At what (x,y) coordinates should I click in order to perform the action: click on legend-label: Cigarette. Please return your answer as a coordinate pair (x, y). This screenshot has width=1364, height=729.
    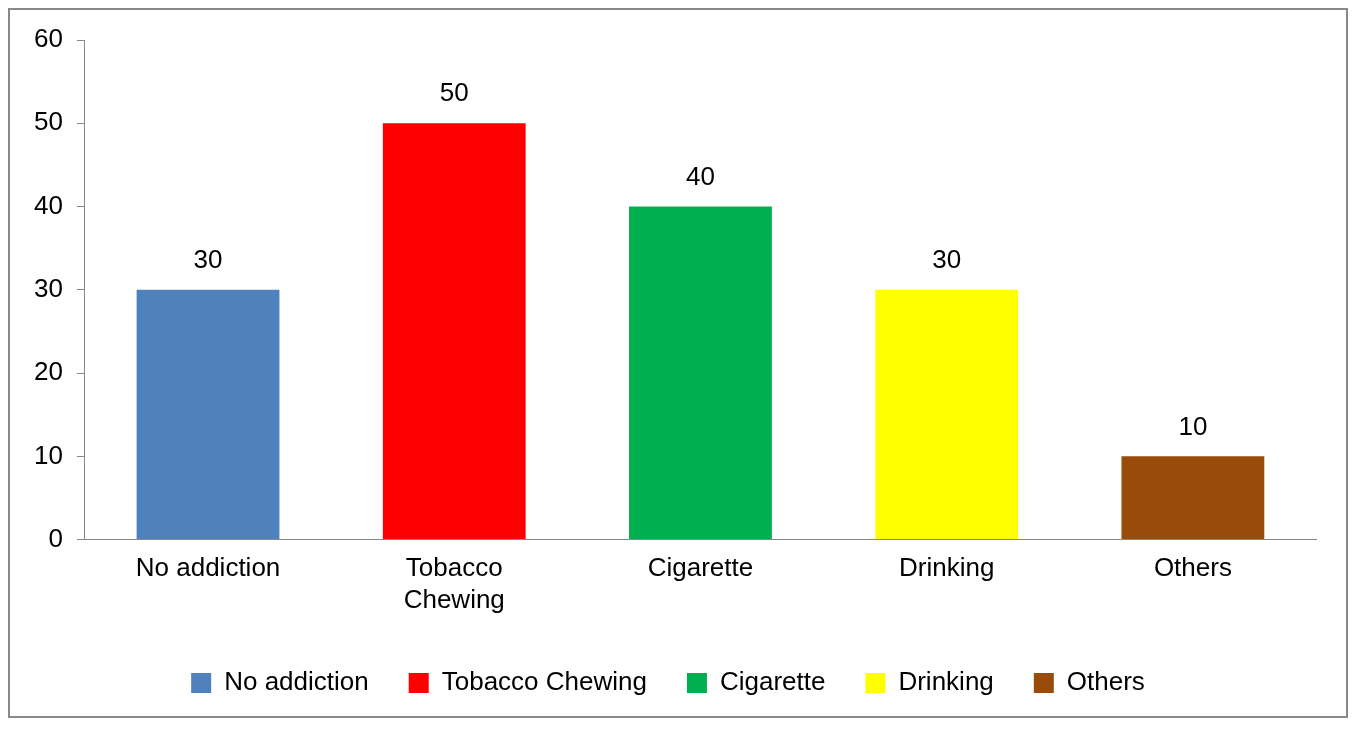
    Looking at the image, I should click on (772, 681).